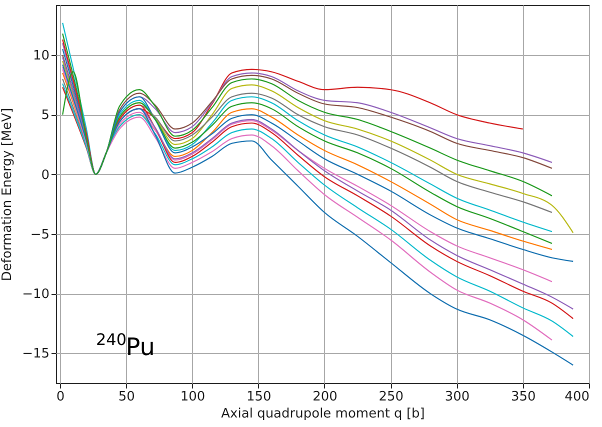 The width and height of the screenshot is (602, 427). Describe the element at coordinates (193, 397) in the screenshot. I see `x-tick-label: 100` at that location.